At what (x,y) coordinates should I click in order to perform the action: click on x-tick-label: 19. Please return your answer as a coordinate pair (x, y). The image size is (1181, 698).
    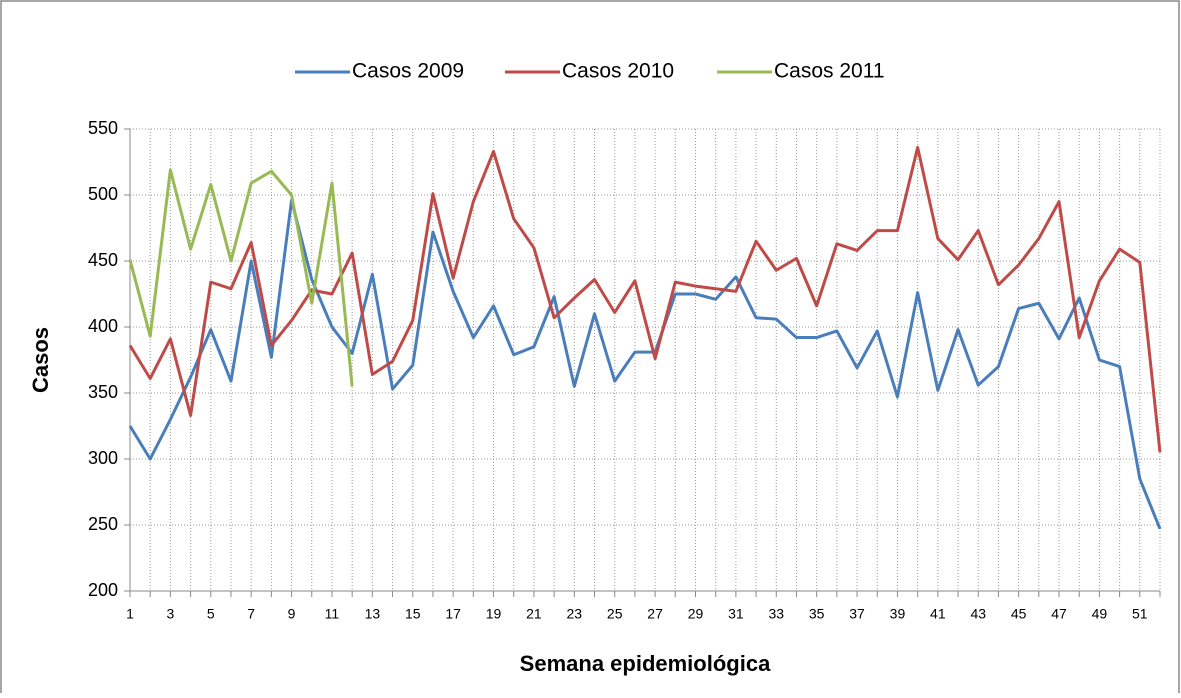
    Looking at the image, I should click on (494, 614).